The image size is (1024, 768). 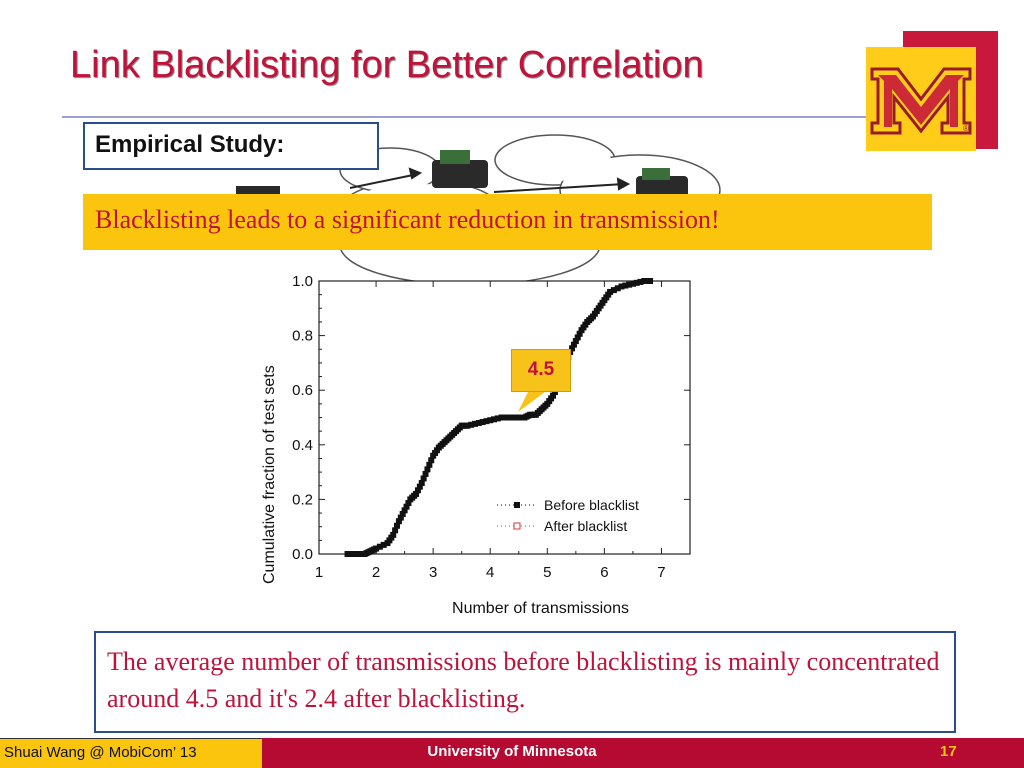 What do you see at coordinates (517, 526) in the screenshot?
I see `legend-marker-after` at bounding box center [517, 526].